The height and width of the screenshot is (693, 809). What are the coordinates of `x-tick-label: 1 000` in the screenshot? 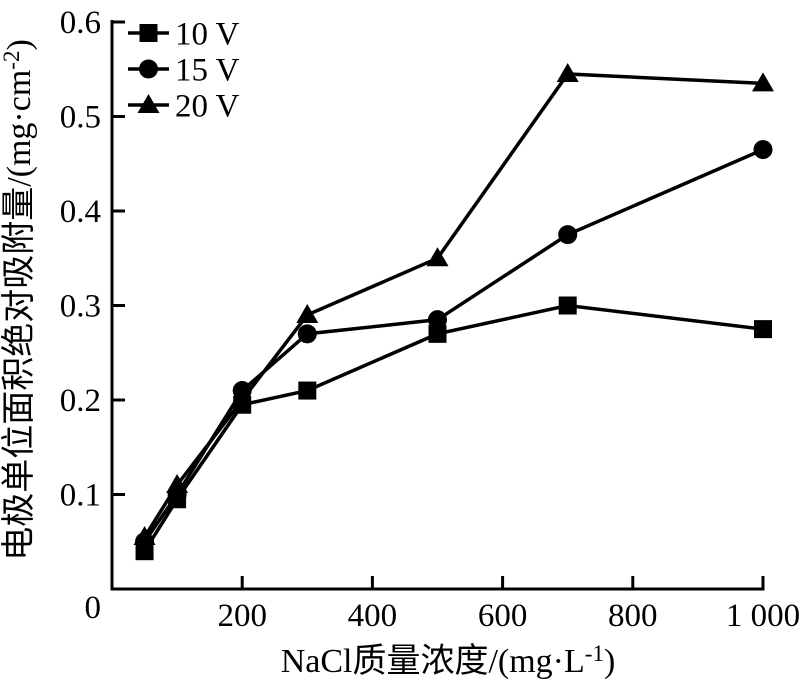 It's located at (763, 616).